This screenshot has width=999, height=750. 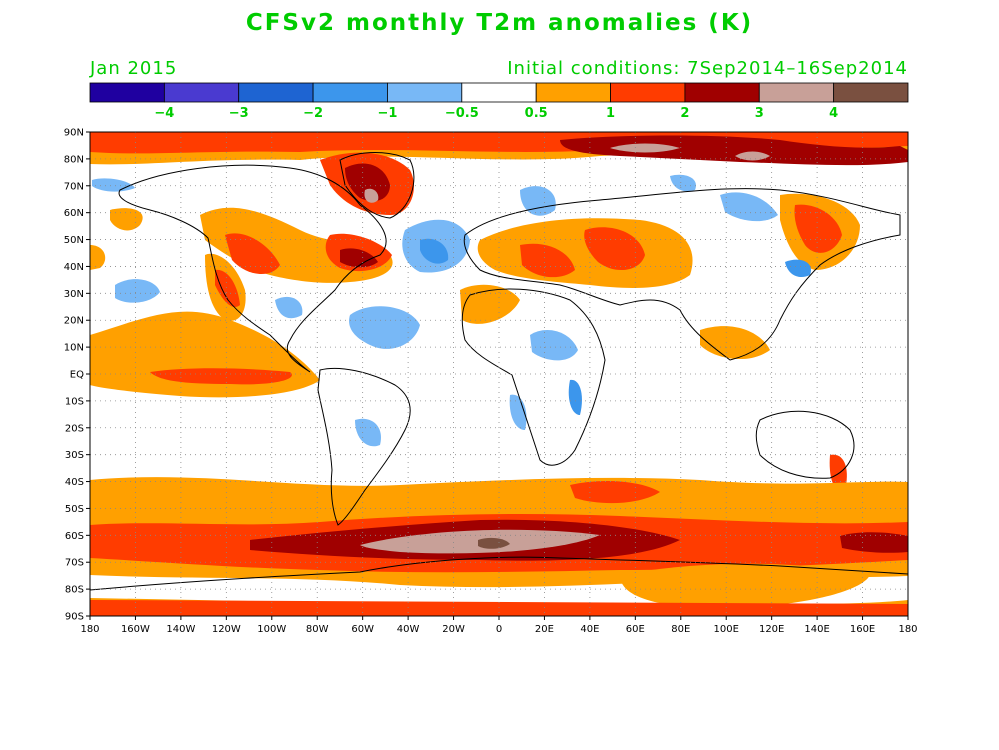 I want to click on colorbar-label: −2, so click(x=313, y=113).